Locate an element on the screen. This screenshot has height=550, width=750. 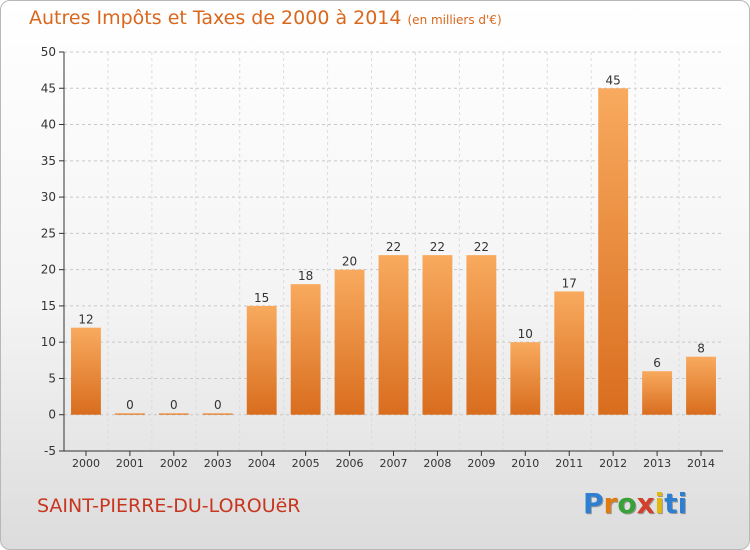
x-tick-label: 2013 is located at coordinates (657, 463).